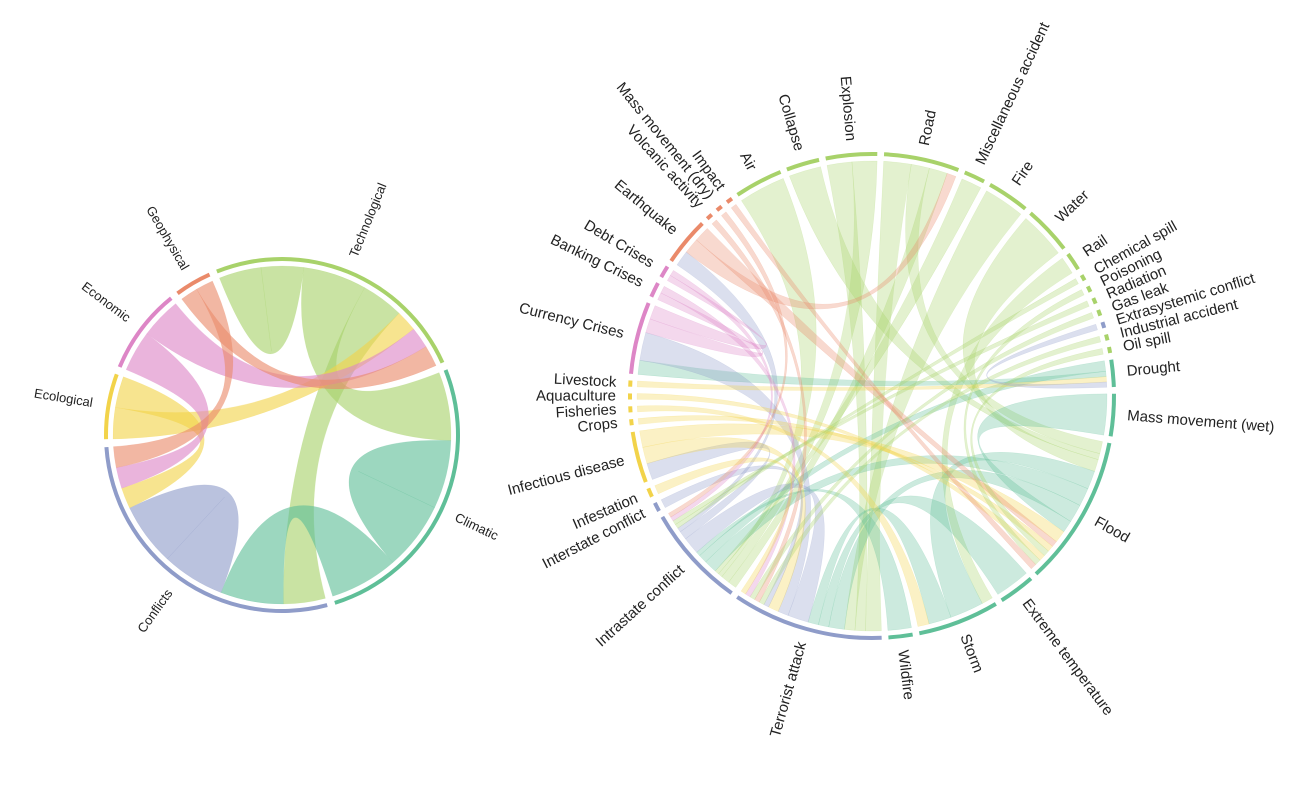 The height and width of the screenshot is (800, 1300). I want to click on ribbon-infestation-to-terrorist-attack, so click(723, 526).